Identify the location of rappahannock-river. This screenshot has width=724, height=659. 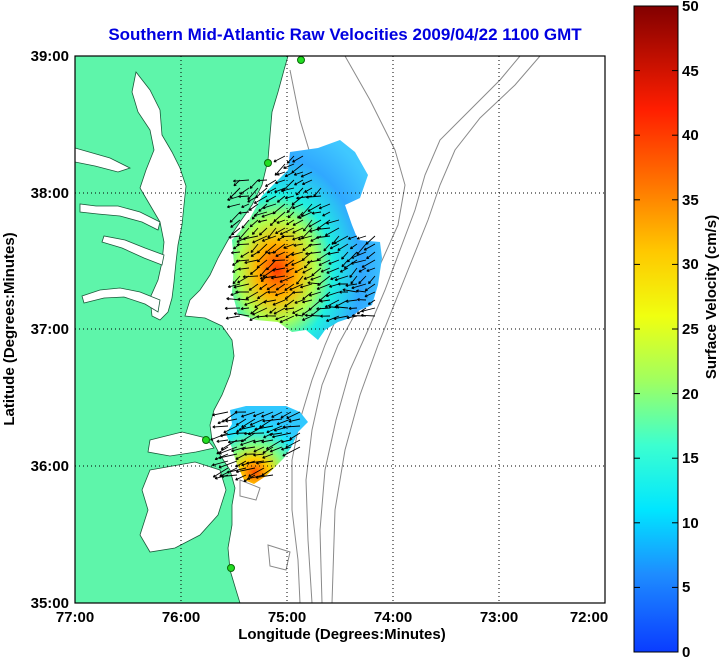
(133, 250).